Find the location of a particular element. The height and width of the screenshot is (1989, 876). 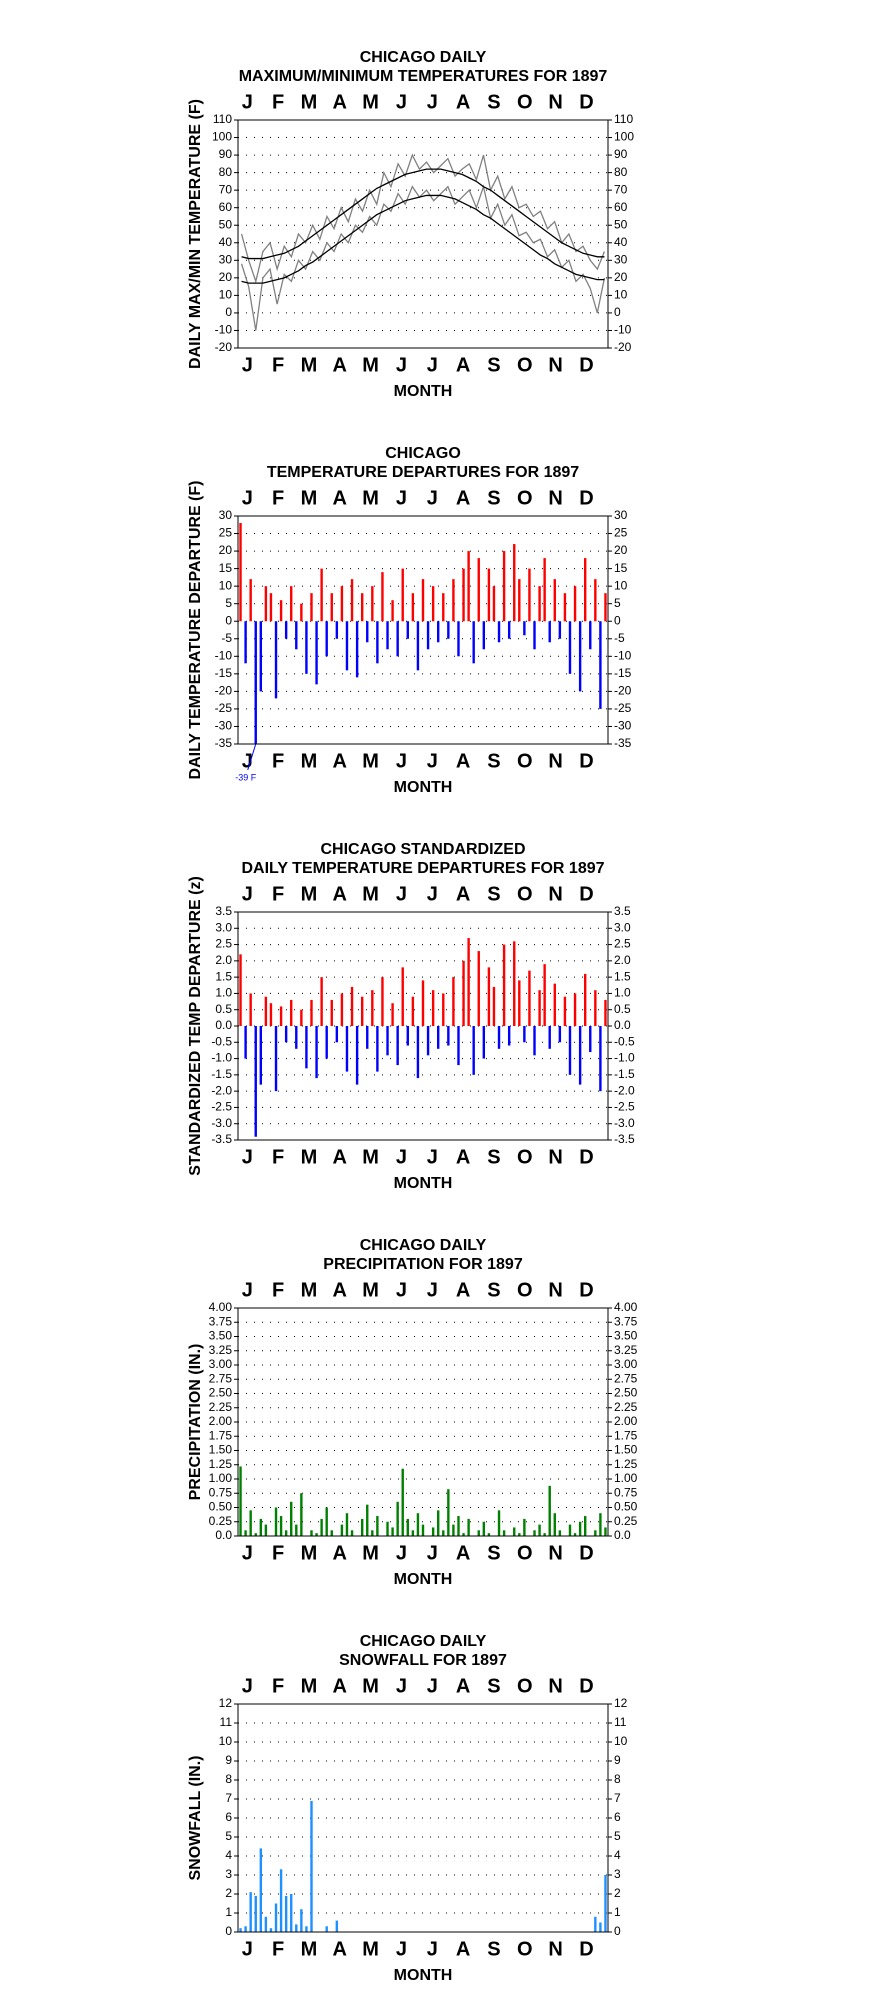

y-tick-label-right: 7 is located at coordinates (617, 1798).